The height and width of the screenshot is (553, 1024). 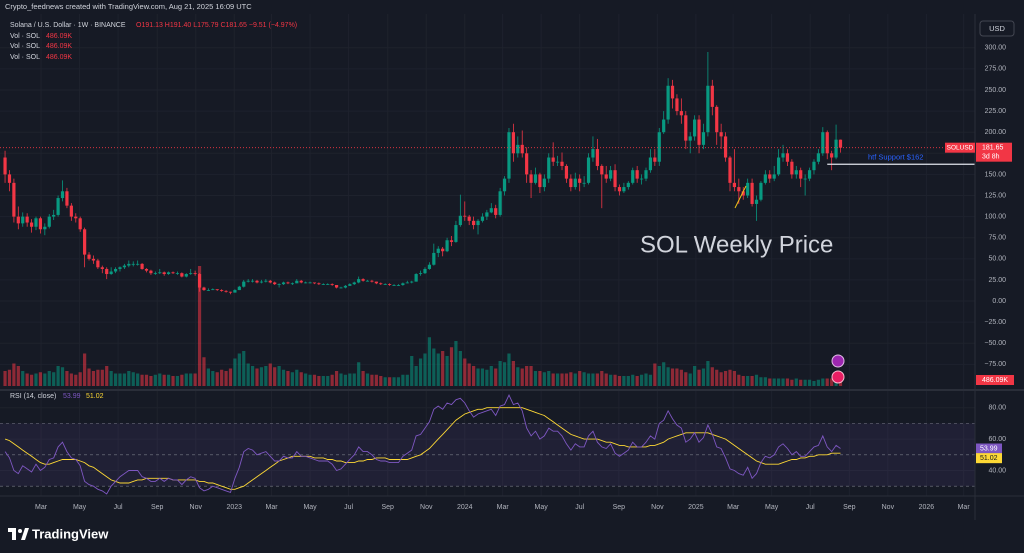 I want to click on symbol-badge, so click(x=960, y=147).